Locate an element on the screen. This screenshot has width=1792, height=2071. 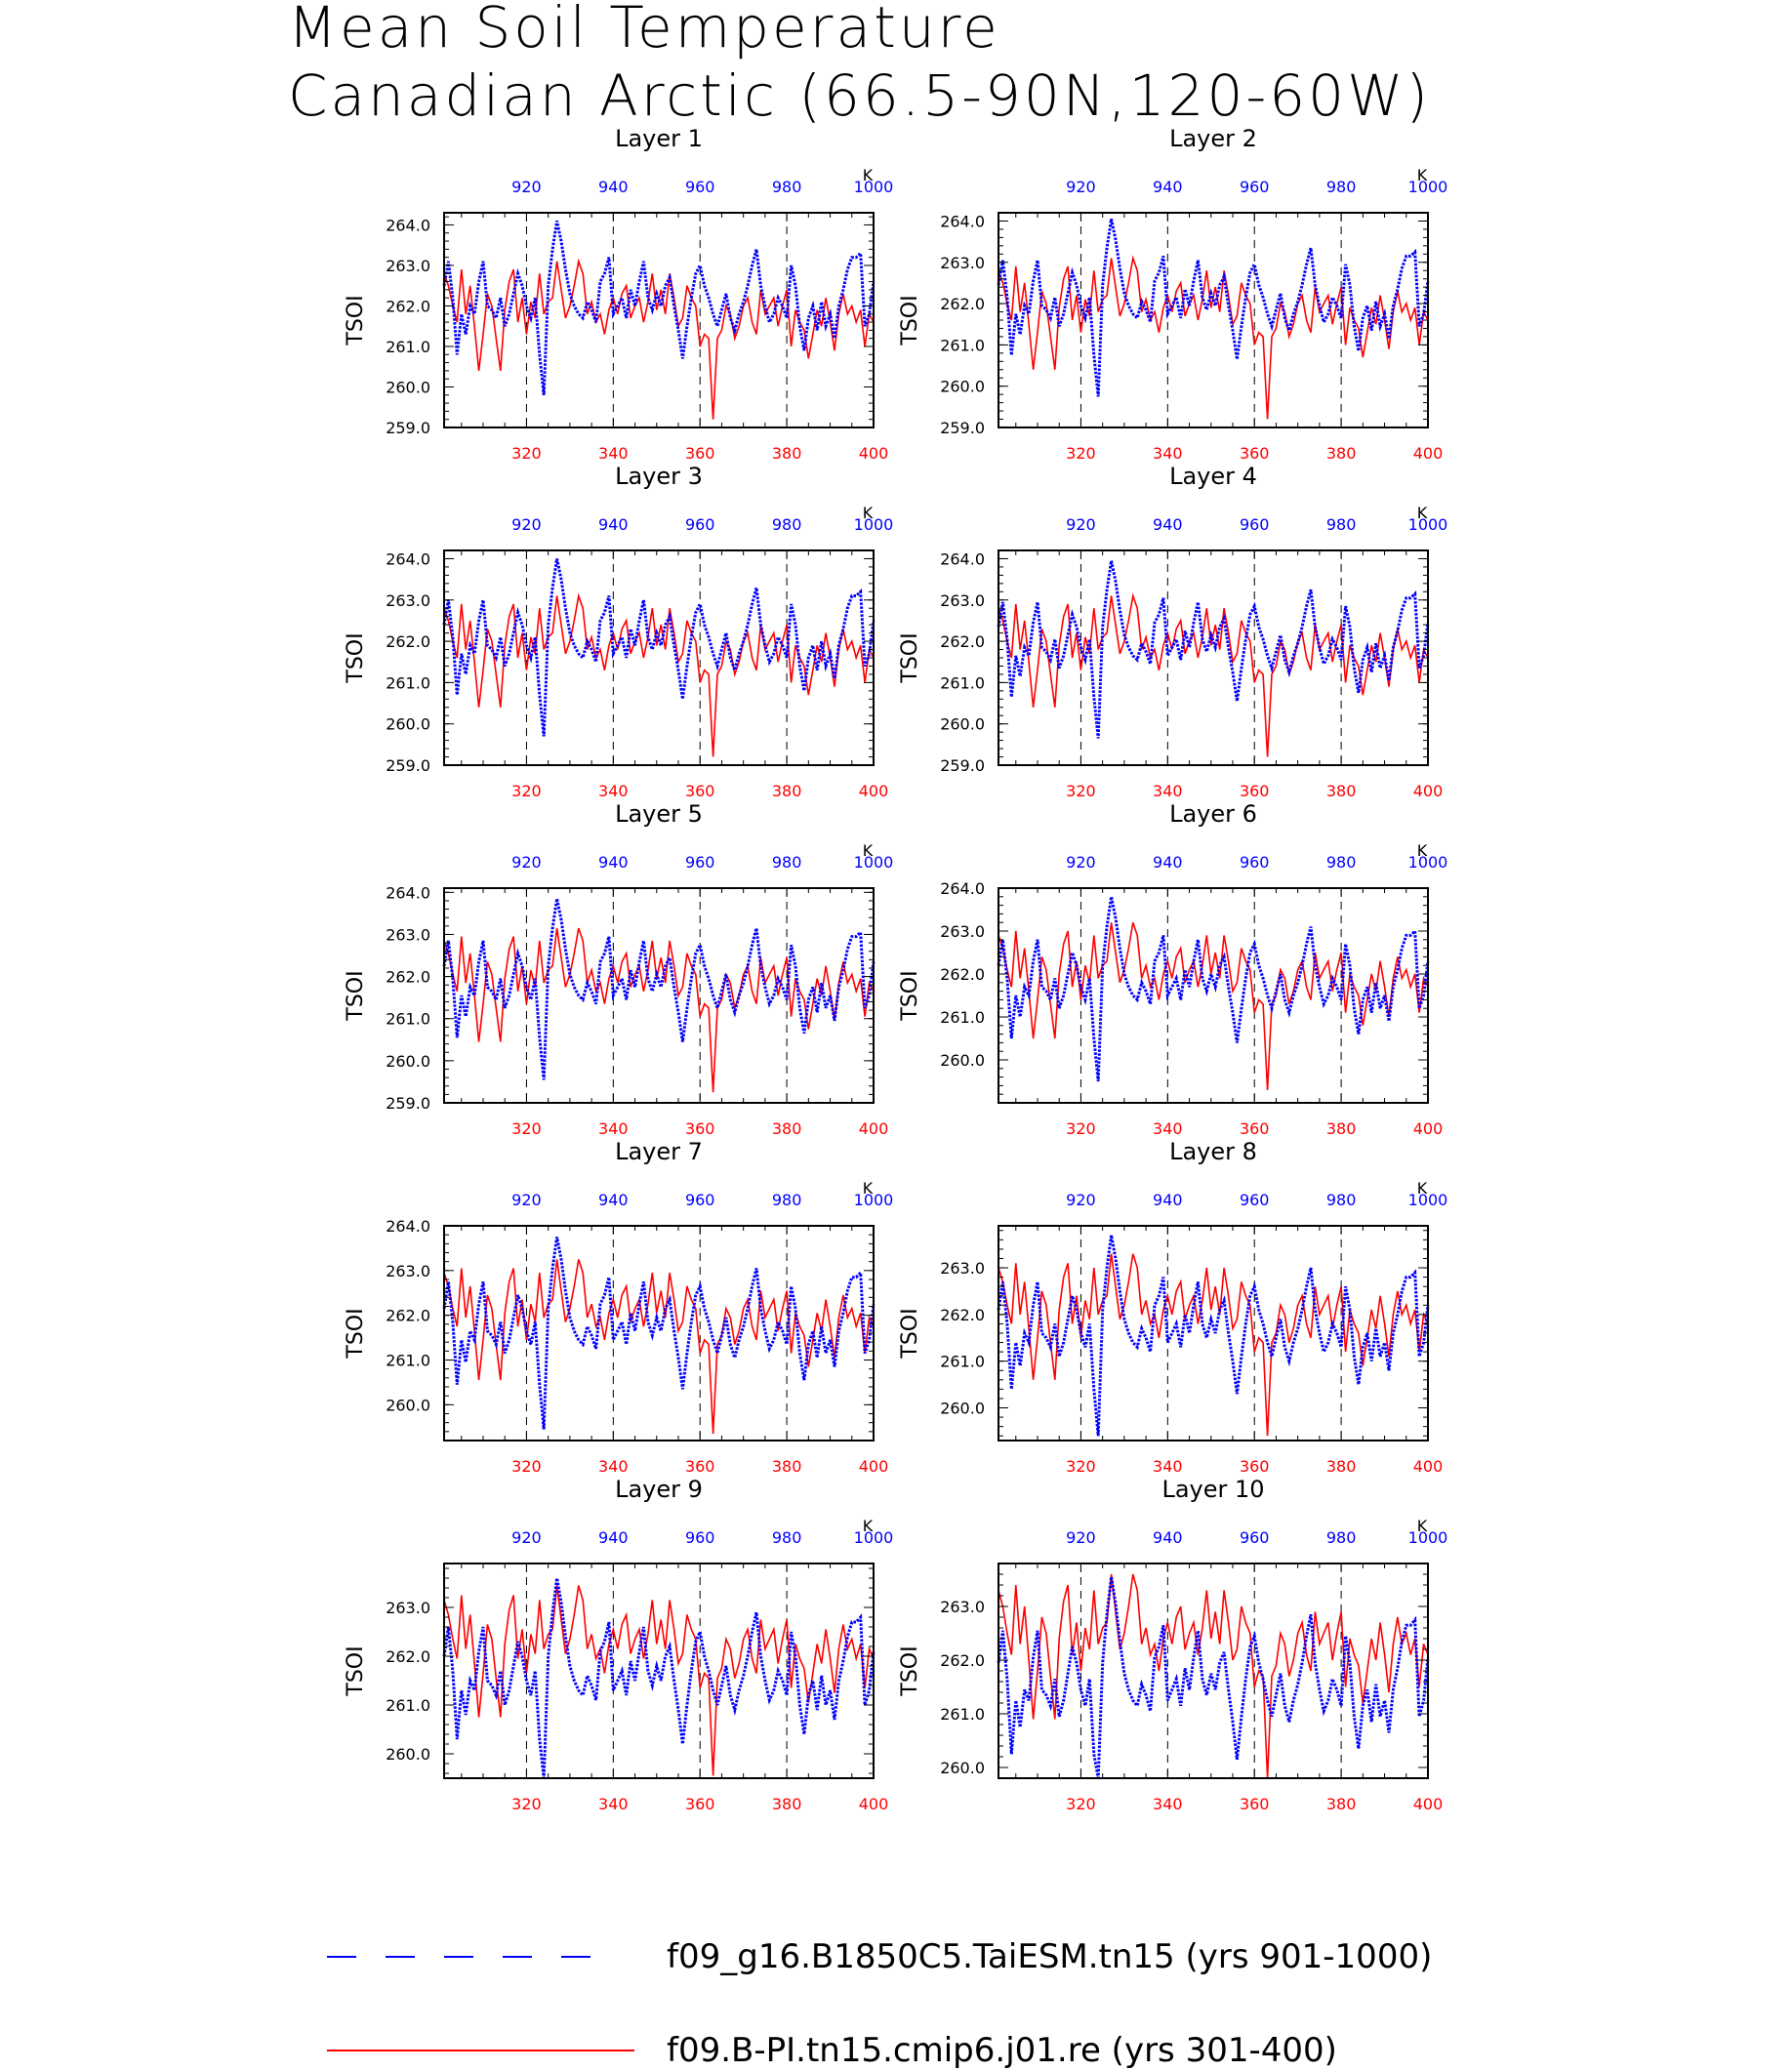
figure-title-line-1: Mean Soil Temperature is located at coordinates (644, 31).